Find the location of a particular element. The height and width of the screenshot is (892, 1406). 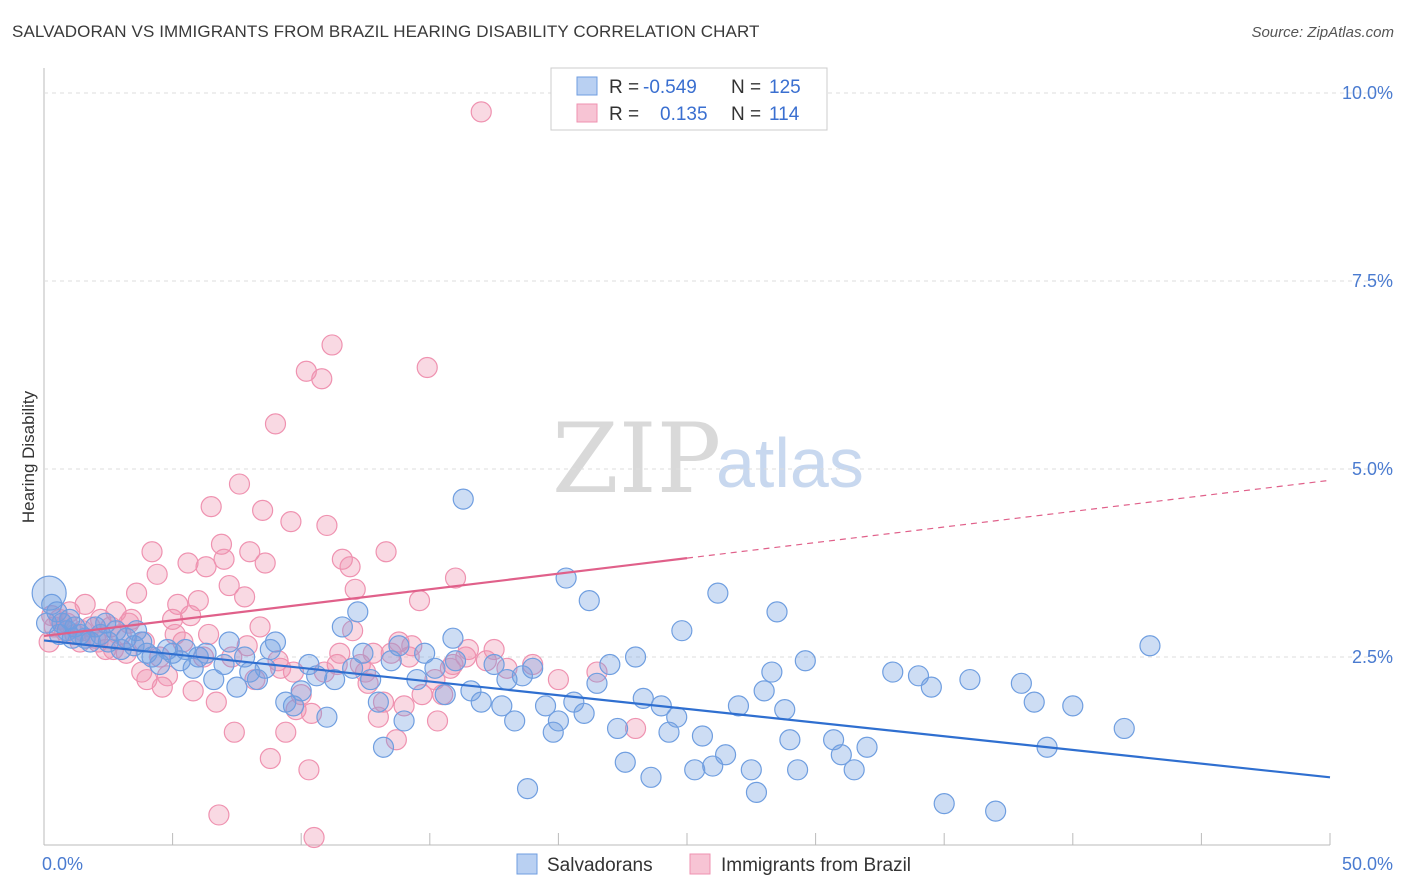

y-tick-label-1: 5.0% is located at coordinates (1372, 469).